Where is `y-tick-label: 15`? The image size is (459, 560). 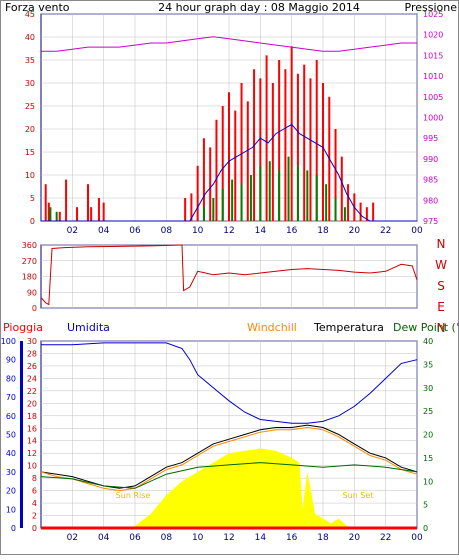
y-tick-label: 15 is located at coordinates (30, 152).